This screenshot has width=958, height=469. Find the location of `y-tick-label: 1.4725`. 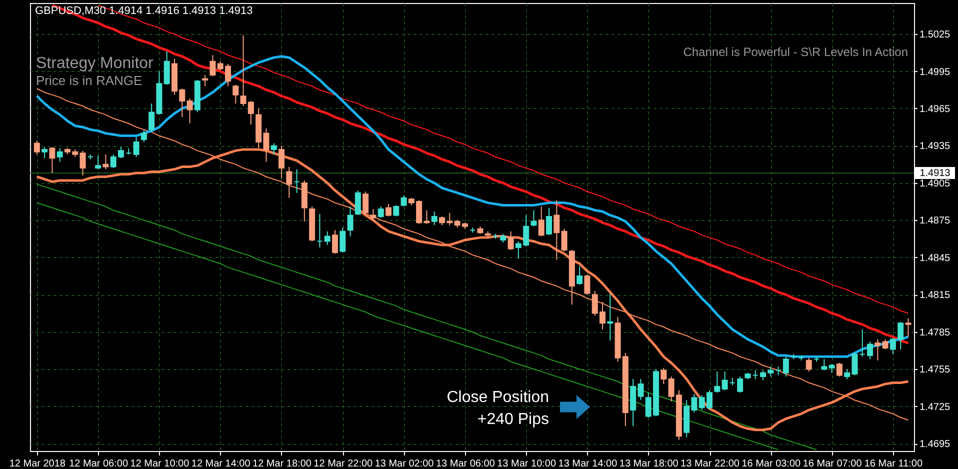

y-tick-label: 1.4725 is located at coordinates (935, 407).